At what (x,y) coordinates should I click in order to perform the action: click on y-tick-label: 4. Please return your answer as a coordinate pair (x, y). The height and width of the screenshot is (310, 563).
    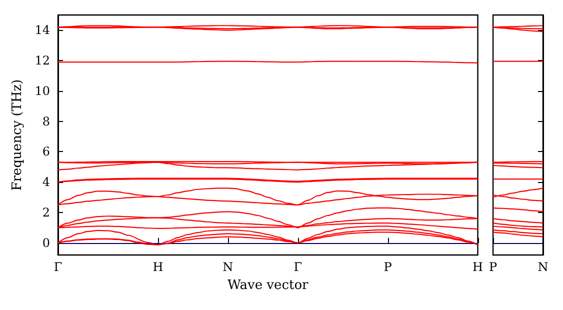
    Looking at the image, I should click on (46, 182).